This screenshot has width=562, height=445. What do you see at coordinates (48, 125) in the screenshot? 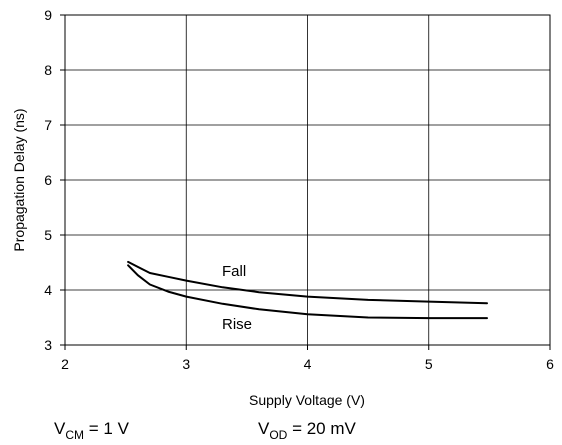
I see `y-tick-label: 7` at bounding box center [48, 125].